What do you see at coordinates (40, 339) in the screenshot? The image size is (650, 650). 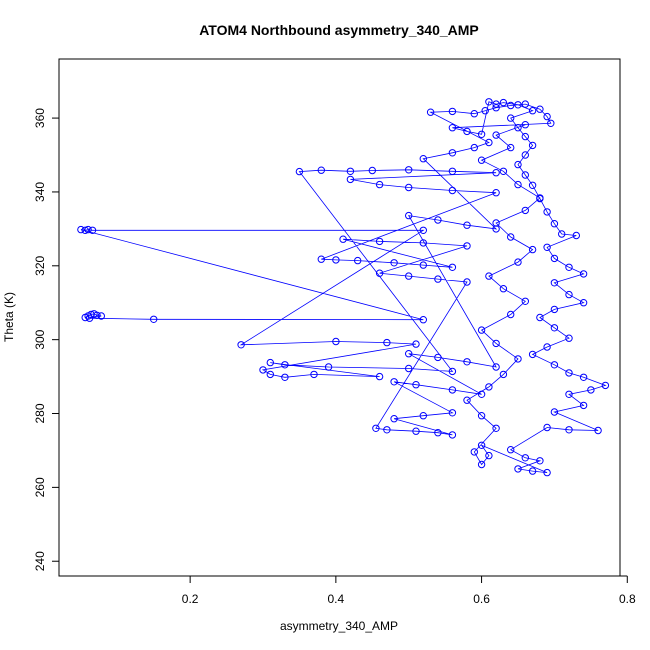 I see `y-tick-label: 300` at bounding box center [40, 339].